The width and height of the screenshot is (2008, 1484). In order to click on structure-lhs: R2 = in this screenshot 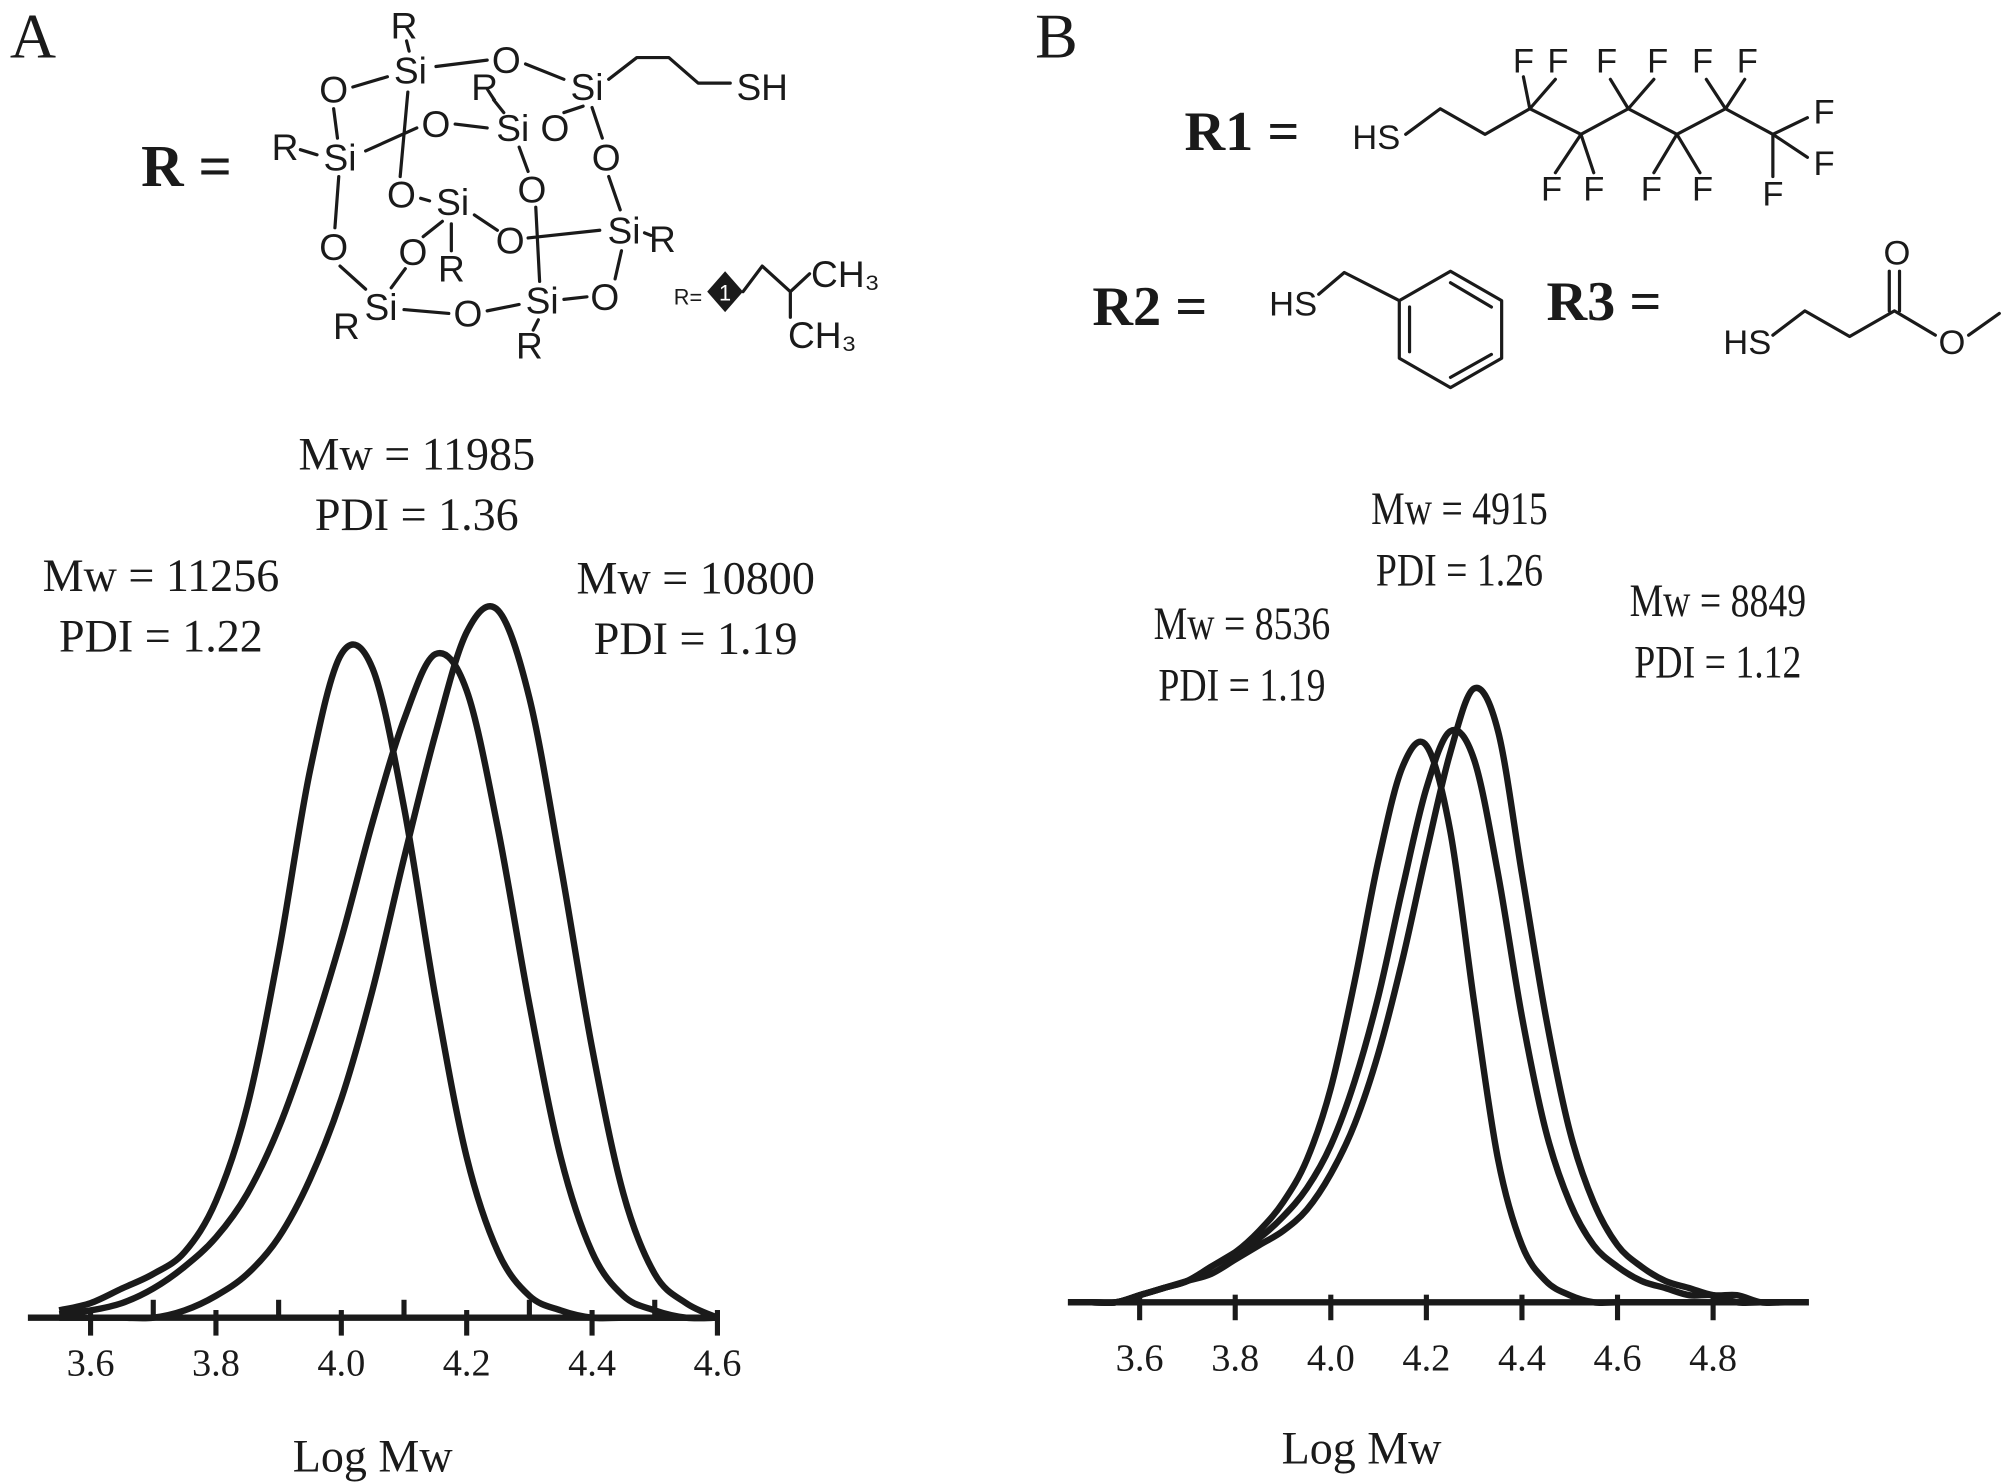, I will do `click(1149, 307)`.